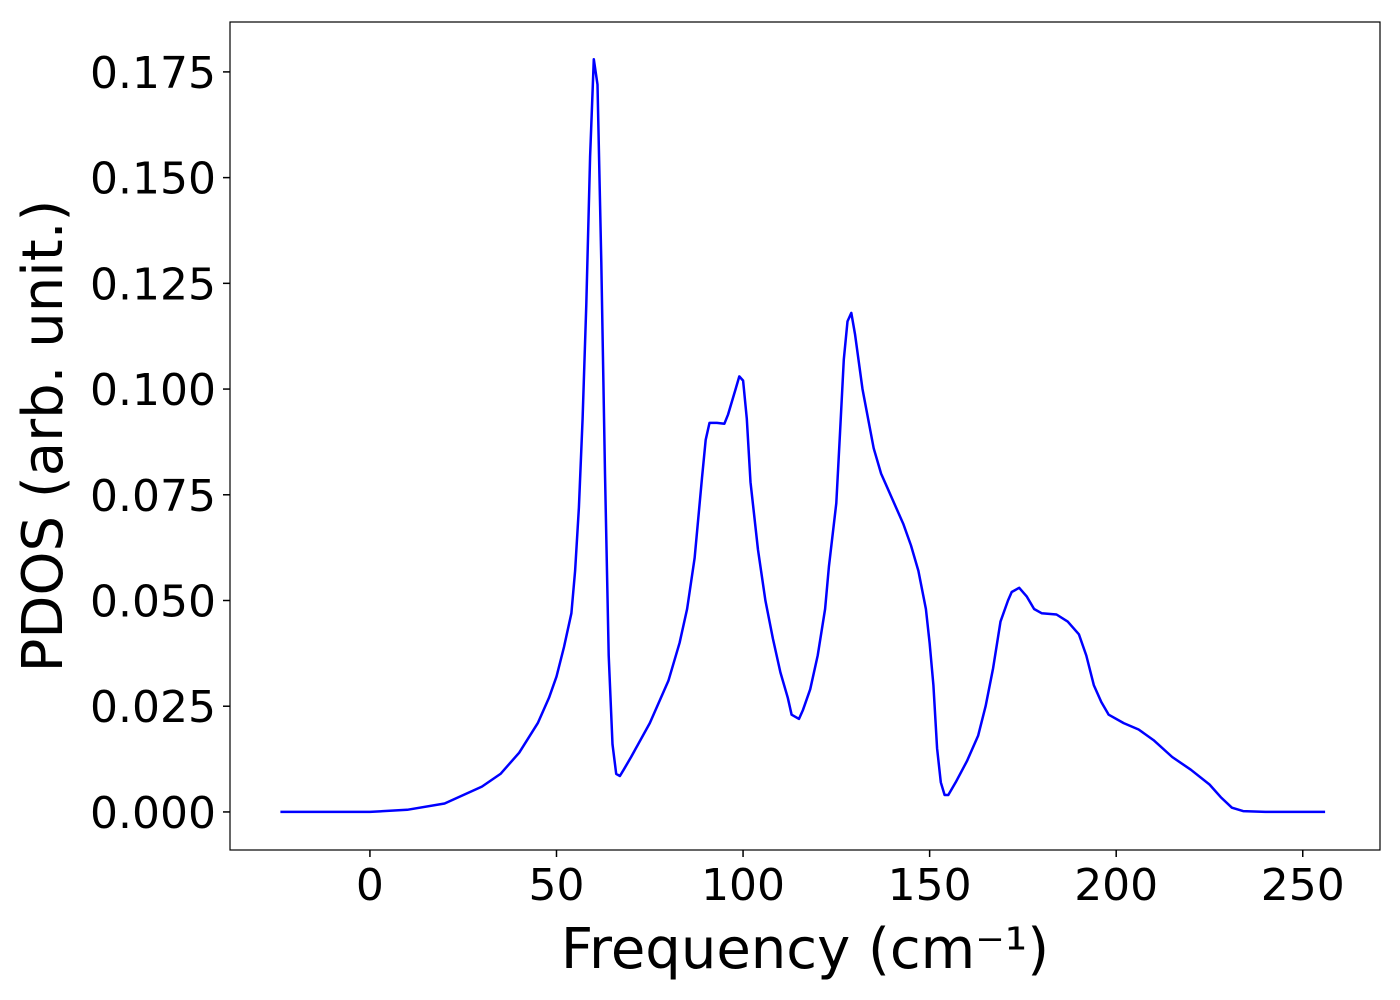 The height and width of the screenshot is (1000, 1400). Describe the element at coordinates (1116, 885) in the screenshot. I see `x-tick-label: 200` at that location.